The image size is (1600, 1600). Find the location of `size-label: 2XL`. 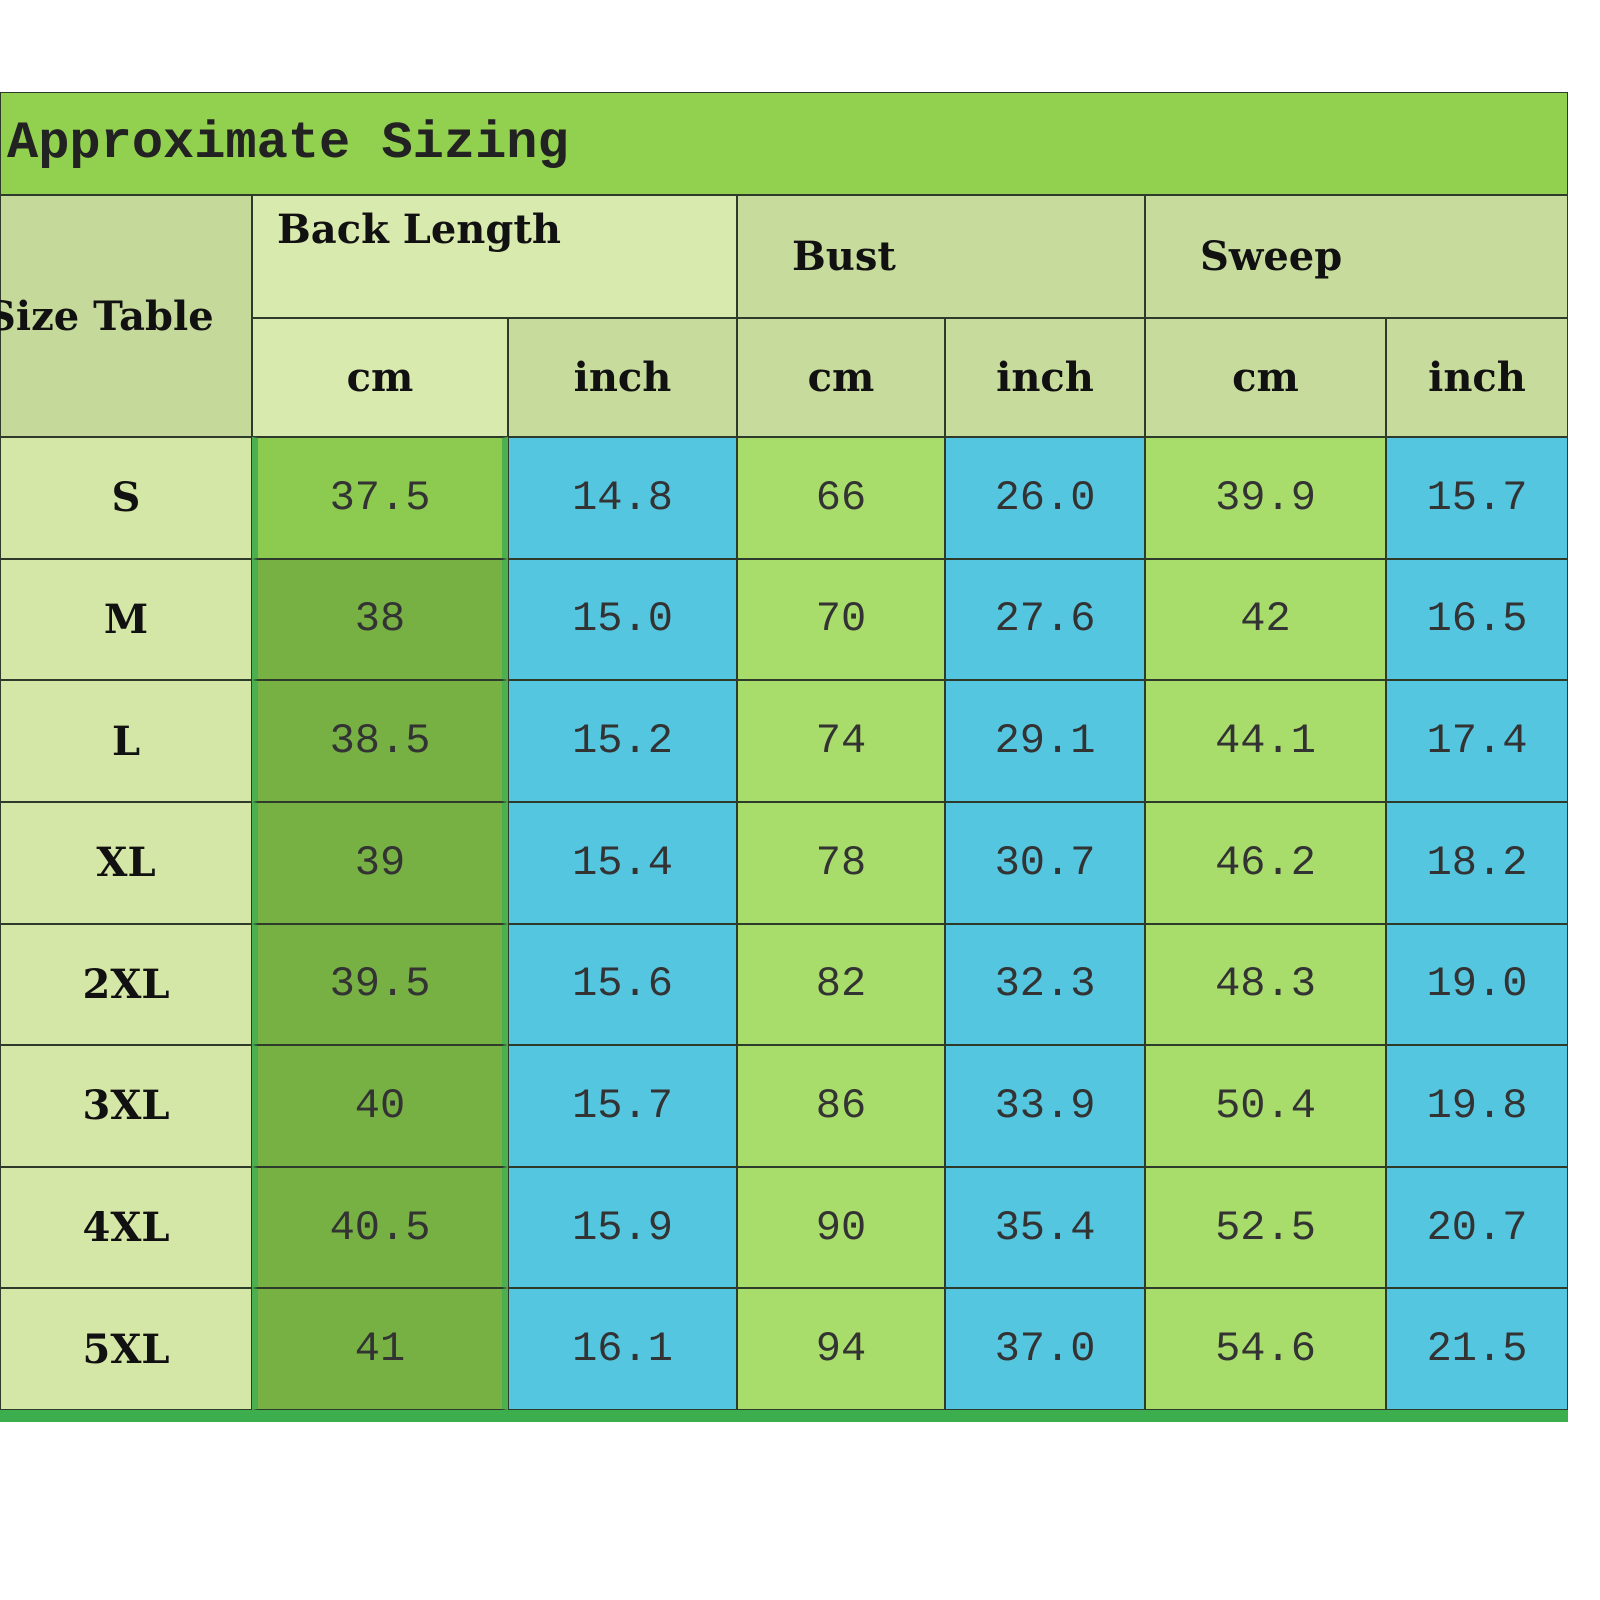

size-label: 2XL is located at coordinates (126, 984).